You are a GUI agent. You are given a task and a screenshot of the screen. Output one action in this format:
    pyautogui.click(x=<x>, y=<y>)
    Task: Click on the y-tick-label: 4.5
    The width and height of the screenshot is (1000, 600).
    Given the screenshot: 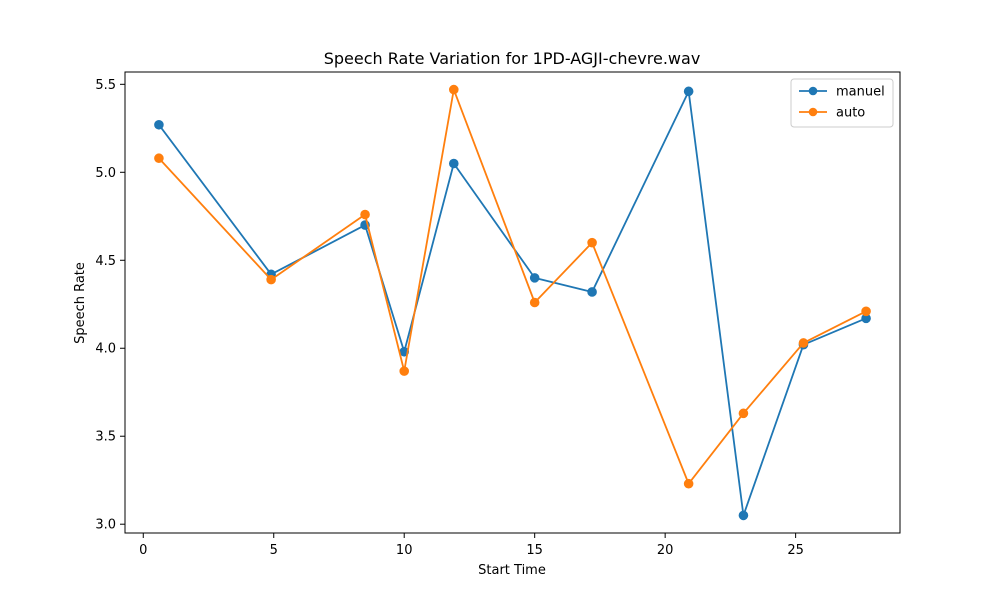 What is the action you would take?
    pyautogui.click(x=105, y=261)
    